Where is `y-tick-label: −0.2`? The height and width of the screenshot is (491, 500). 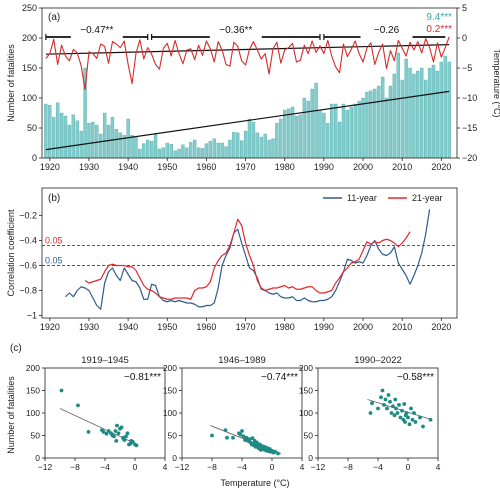 y-tick-label: −0.2 is located at coordinates (28, 216).